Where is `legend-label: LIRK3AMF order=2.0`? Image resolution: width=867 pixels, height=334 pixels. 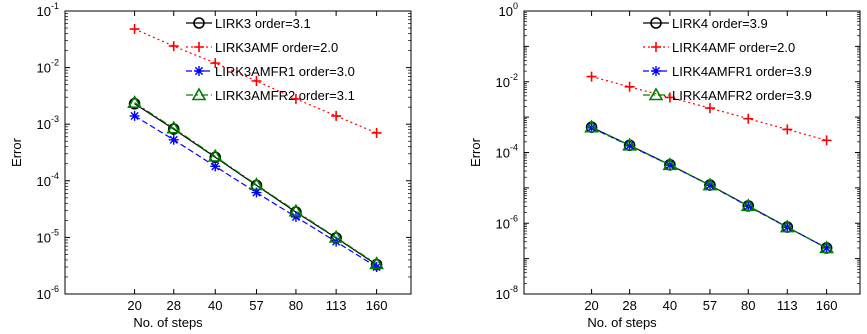 legend-label: LIRK3AMF order=2.0 is located at coordinates (276, 47).